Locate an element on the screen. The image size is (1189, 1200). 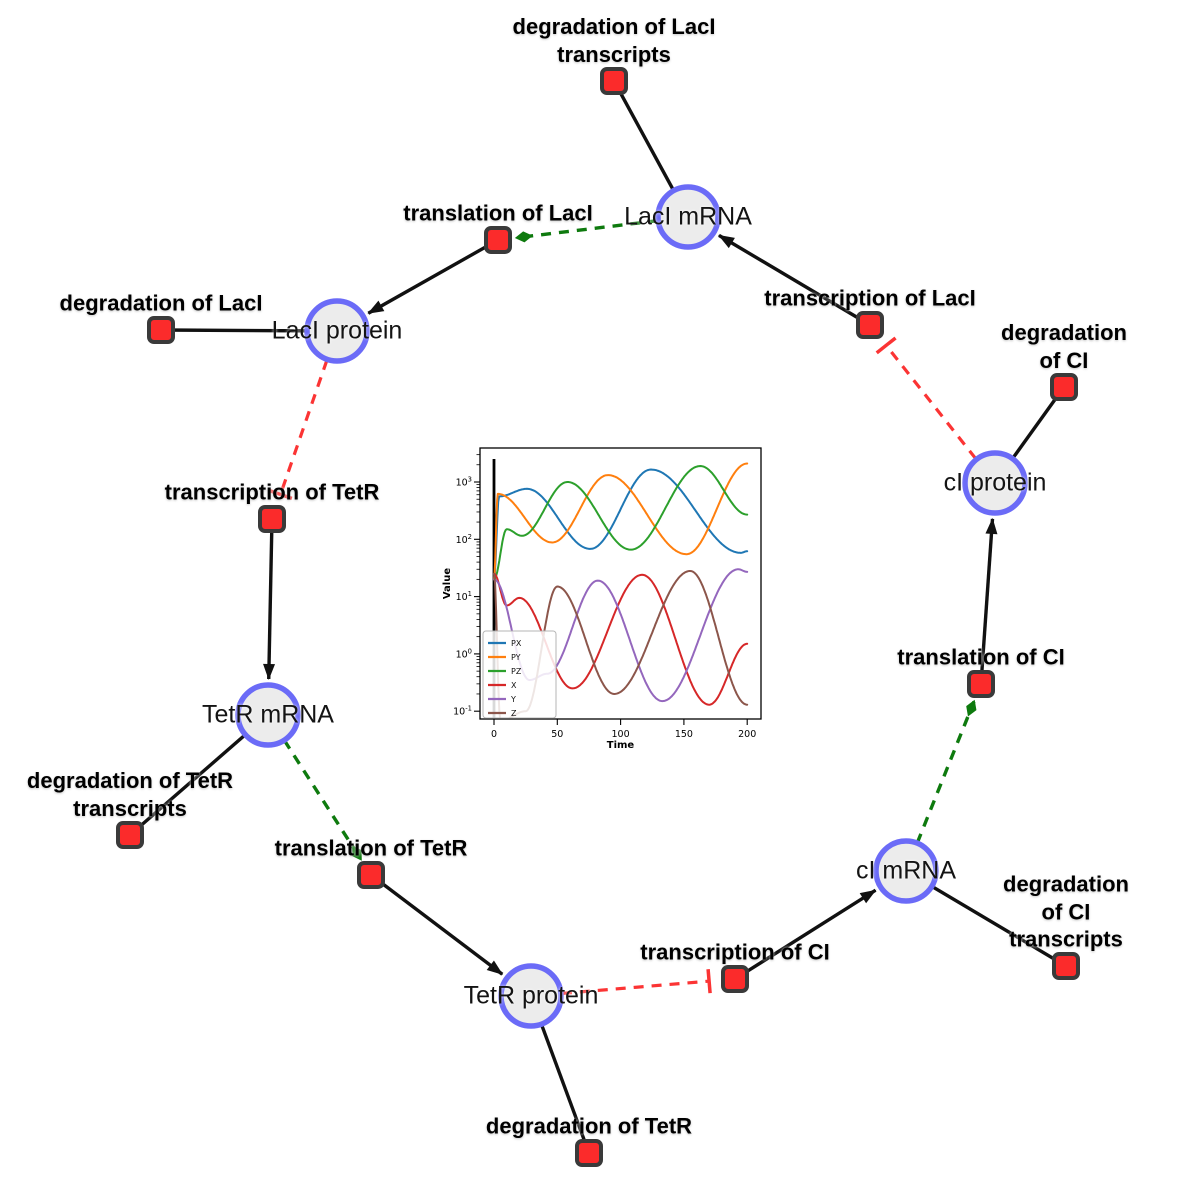
edge-production-transl-tetr--tetr-protein is located at coordinates (436, 924).